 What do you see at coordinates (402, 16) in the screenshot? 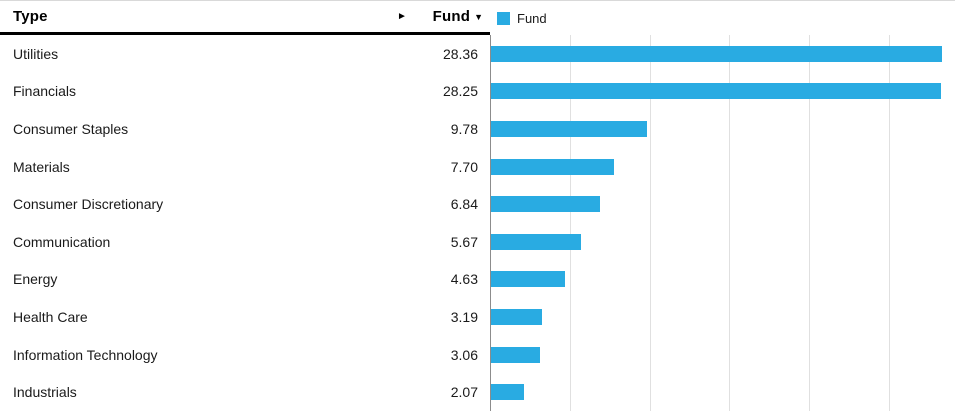
I see `expand-arrow-icon: ►` at bounding box center [402, 16].